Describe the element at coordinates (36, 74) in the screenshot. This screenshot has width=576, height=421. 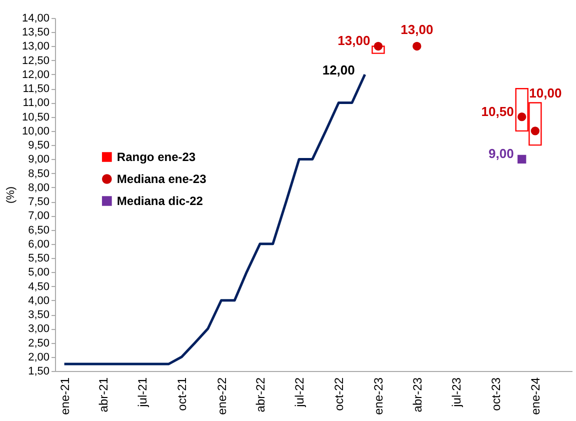
I see `y-tick-label: 12,00` at that location.